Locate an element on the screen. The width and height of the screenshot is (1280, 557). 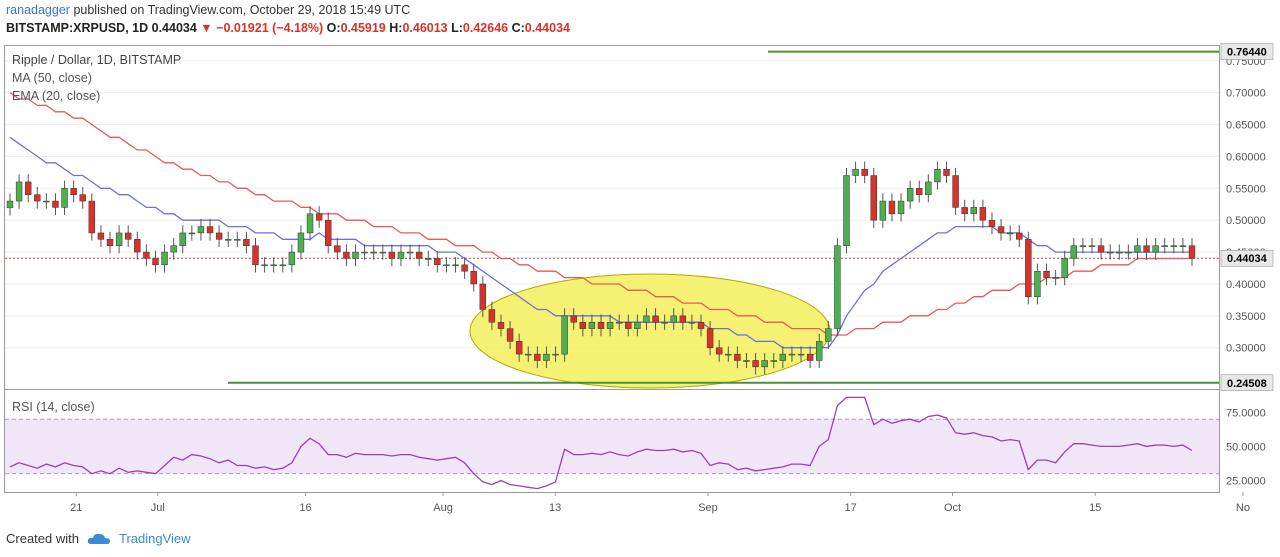
high-label: H: is located at coordinates (396, 28).